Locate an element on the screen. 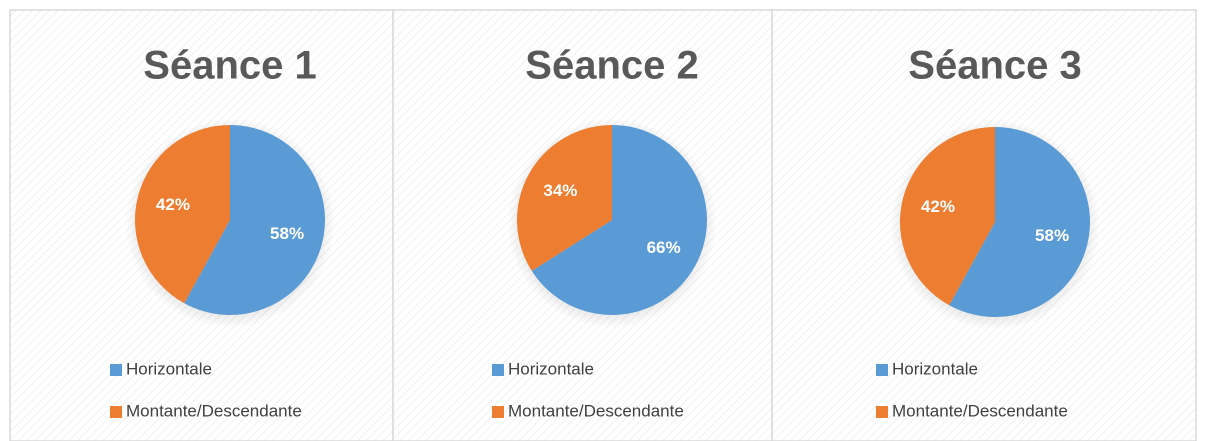  data-label: 66% is located at coordinates (664, 247).